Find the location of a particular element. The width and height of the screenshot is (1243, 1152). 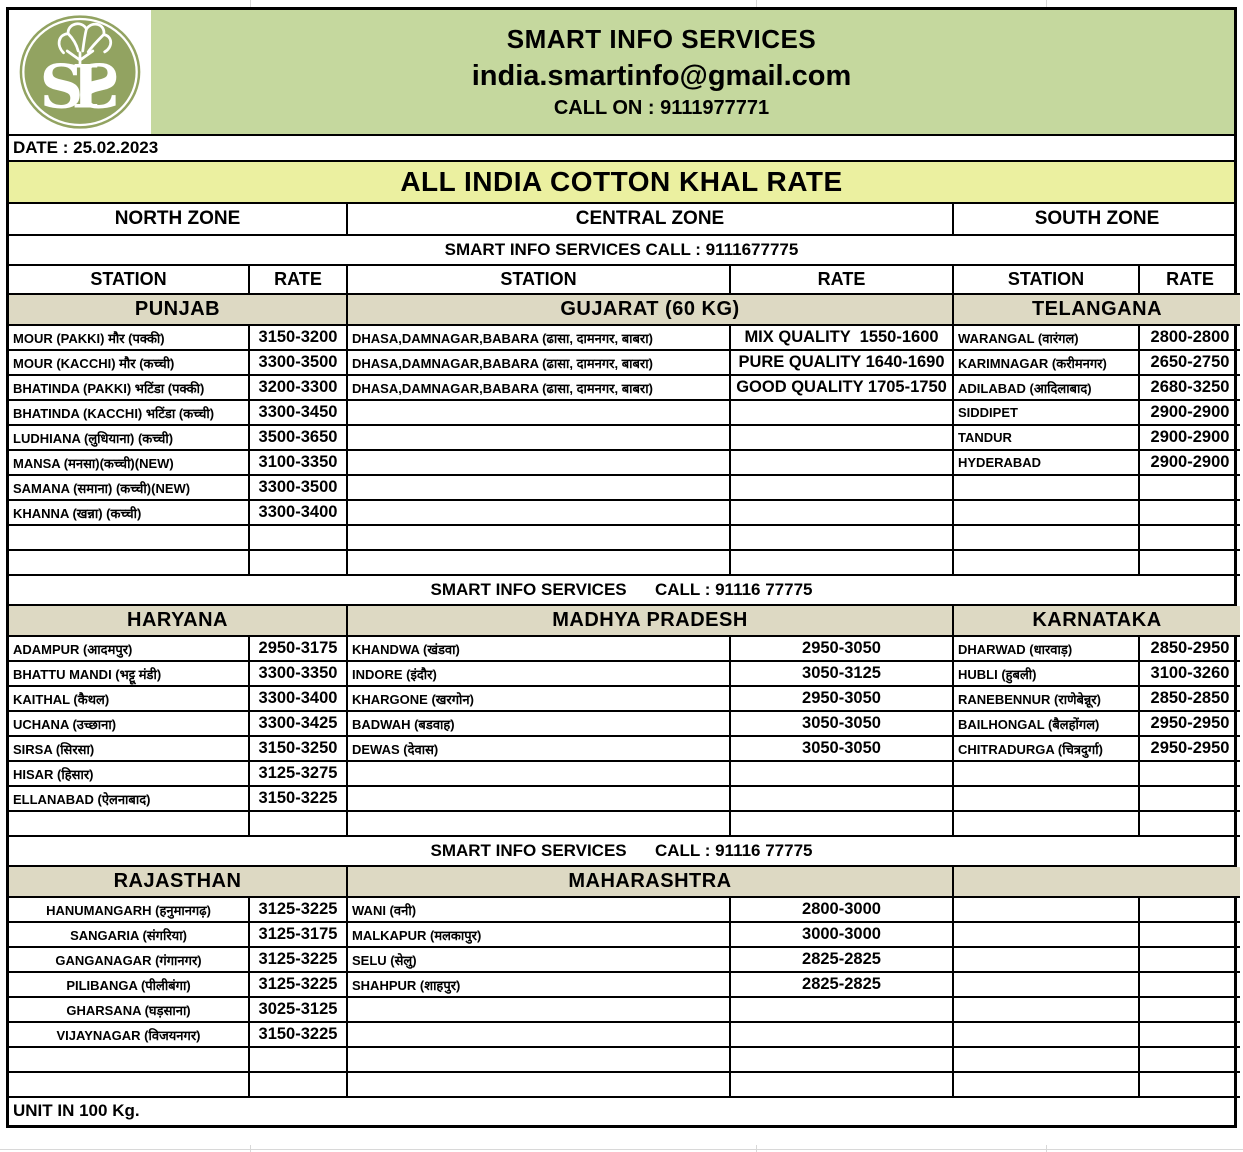

rate-cell: 2950-3050 is located at coordinates (842, 699).